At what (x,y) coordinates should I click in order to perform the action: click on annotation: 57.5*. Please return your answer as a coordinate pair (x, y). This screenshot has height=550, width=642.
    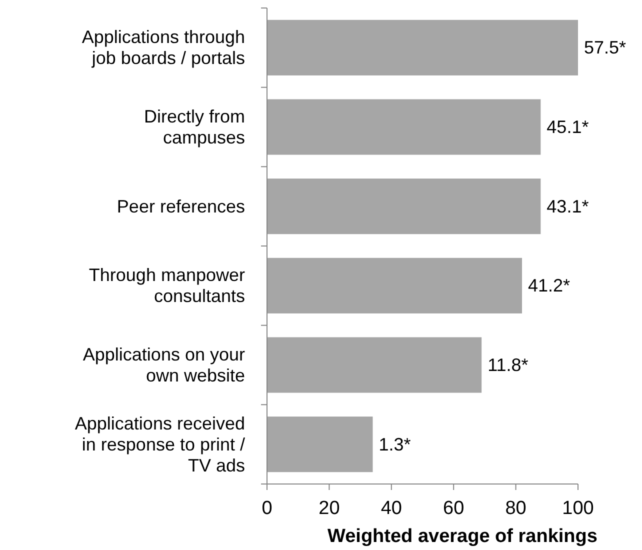
    Looking at the image, I should click on (605, 48).